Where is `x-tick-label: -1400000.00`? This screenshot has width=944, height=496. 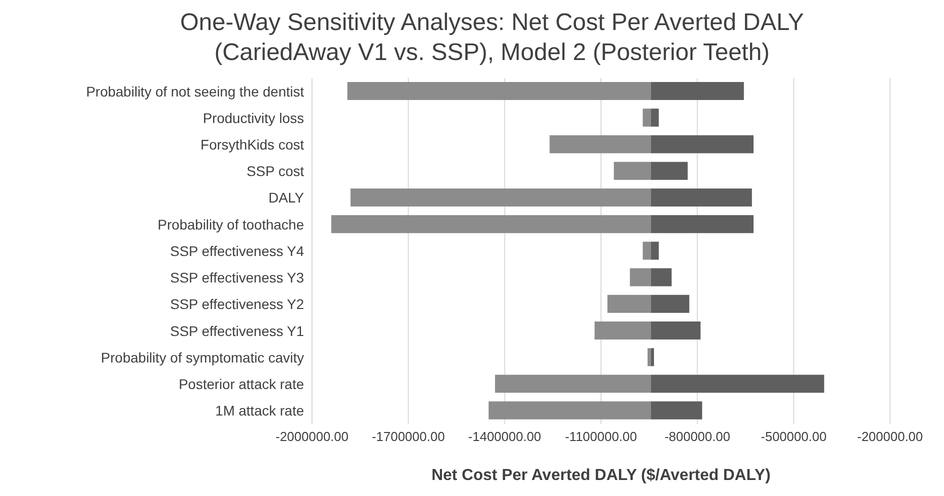 x-tick-label: -1400000.00 is located at coordinates (505, 436).